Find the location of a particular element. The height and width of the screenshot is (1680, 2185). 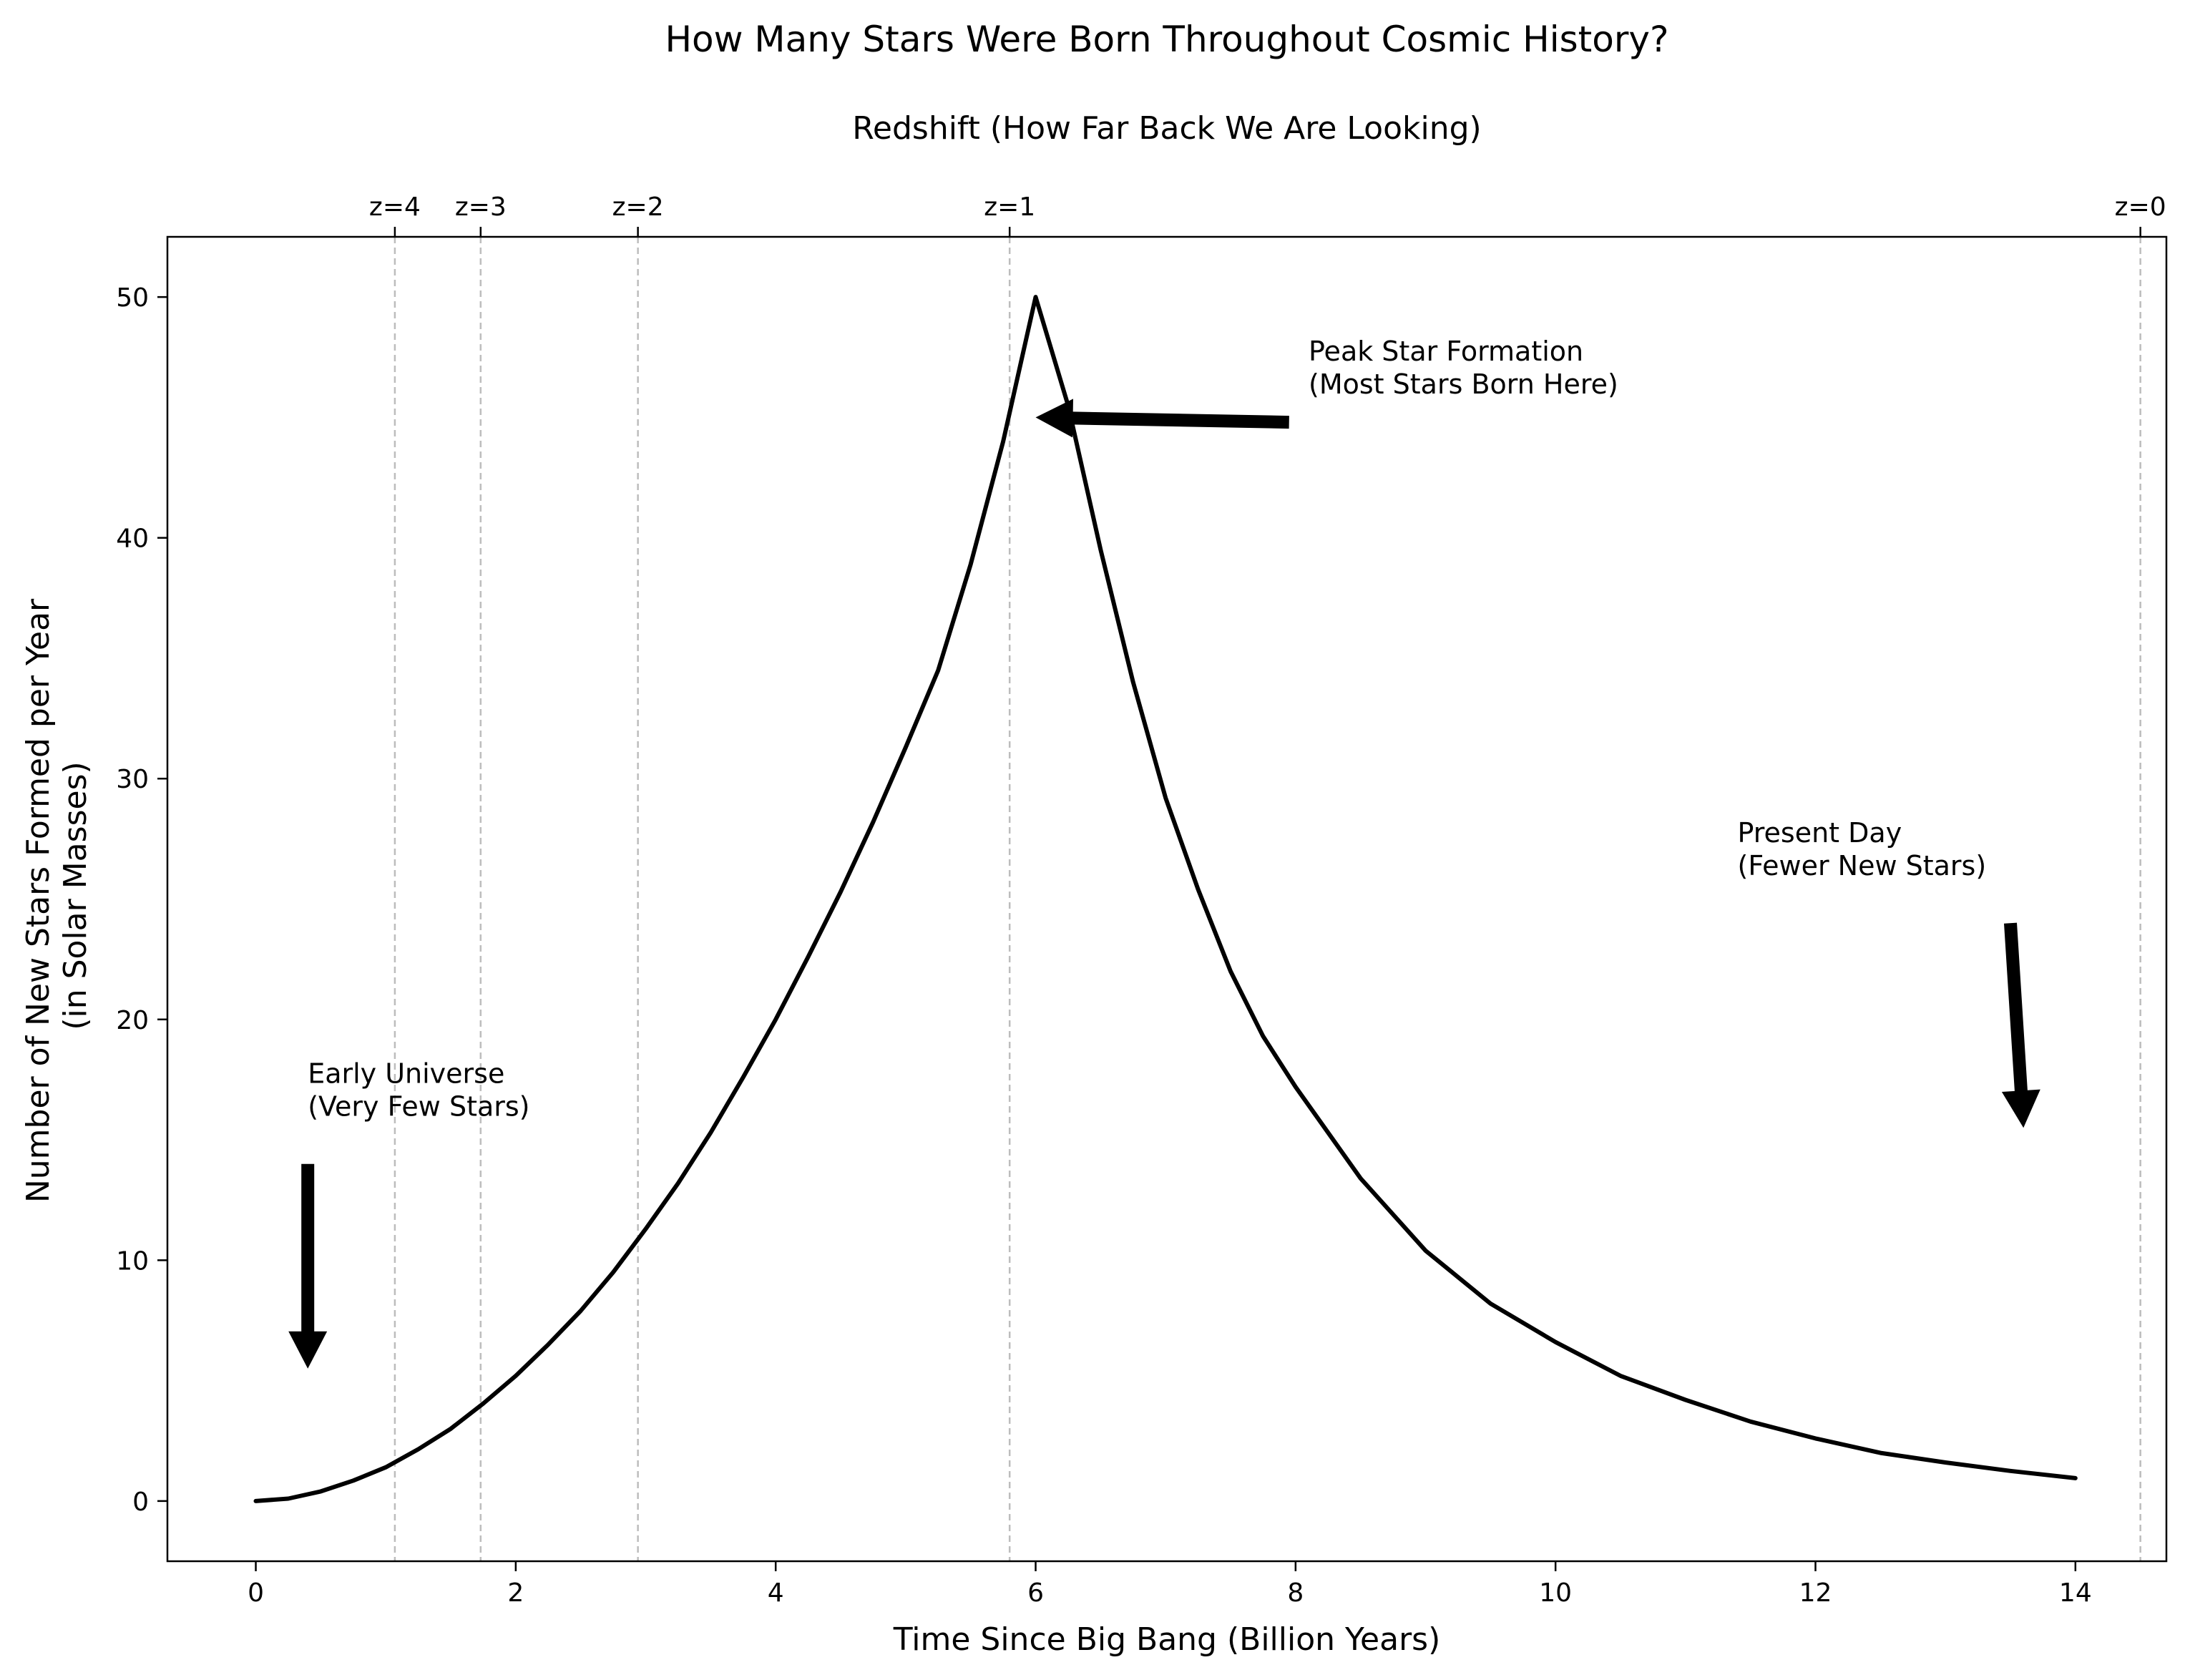

annotation-text: Present Day (Fewer New Stars) is located at coordinates (1863, 849).